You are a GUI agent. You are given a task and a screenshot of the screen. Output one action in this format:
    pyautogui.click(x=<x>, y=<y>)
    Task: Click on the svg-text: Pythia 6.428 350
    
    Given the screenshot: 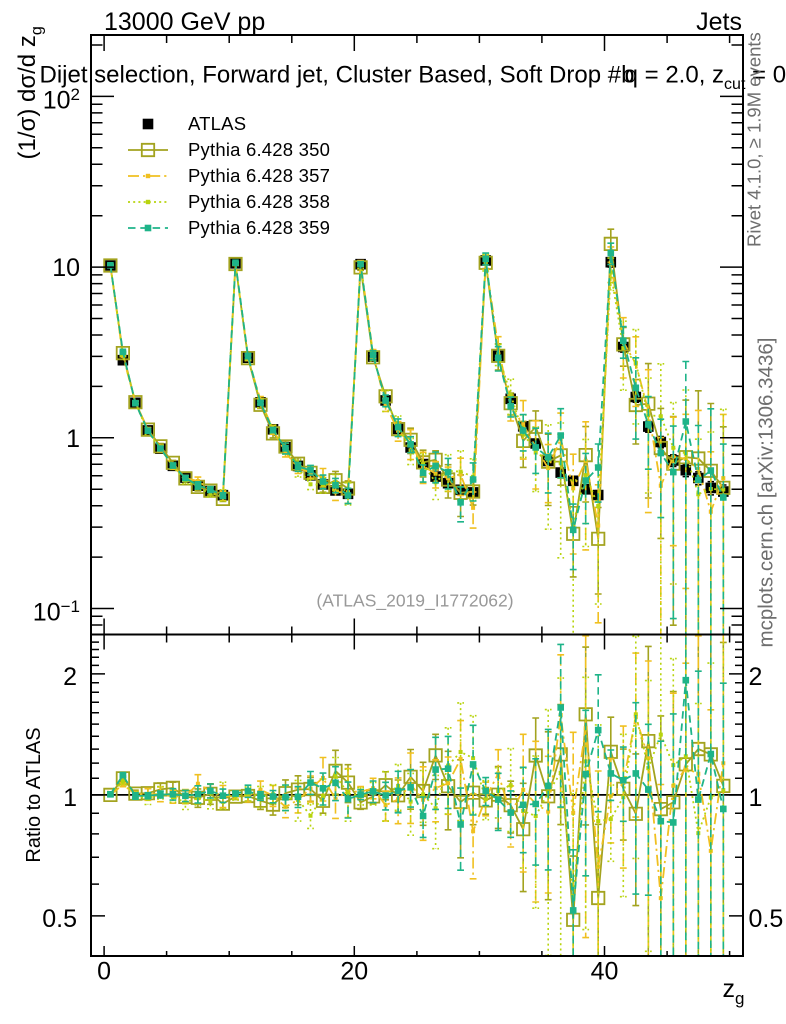 What is the action you would take?
    pyautogui.click(x=259, y=149)
    